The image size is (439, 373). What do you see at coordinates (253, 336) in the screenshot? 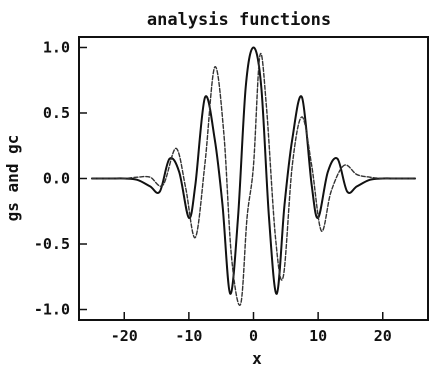
I see `x-tick-label: 0` at bounding box center [253, 336].